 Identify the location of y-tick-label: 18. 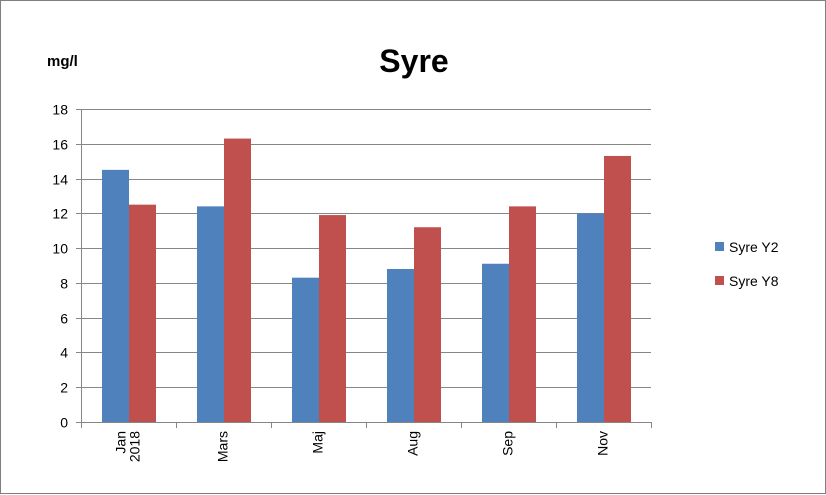
(60, 110).